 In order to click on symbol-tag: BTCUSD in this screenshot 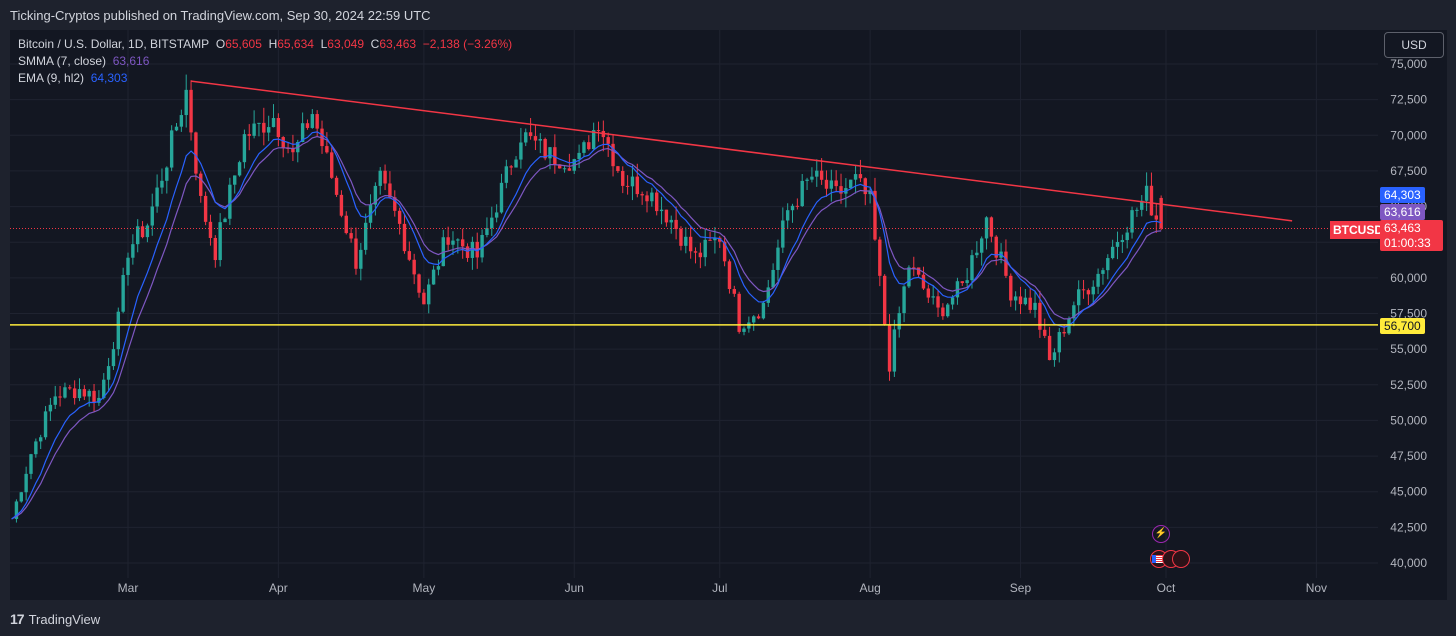, I will do `click(1358, 230)`.